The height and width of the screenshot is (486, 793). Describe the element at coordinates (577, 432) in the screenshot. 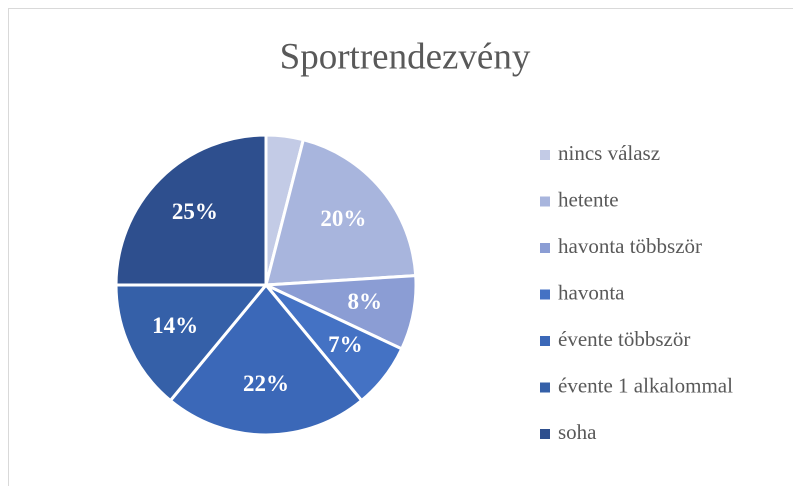

I see `legend-label: soha` at that location.